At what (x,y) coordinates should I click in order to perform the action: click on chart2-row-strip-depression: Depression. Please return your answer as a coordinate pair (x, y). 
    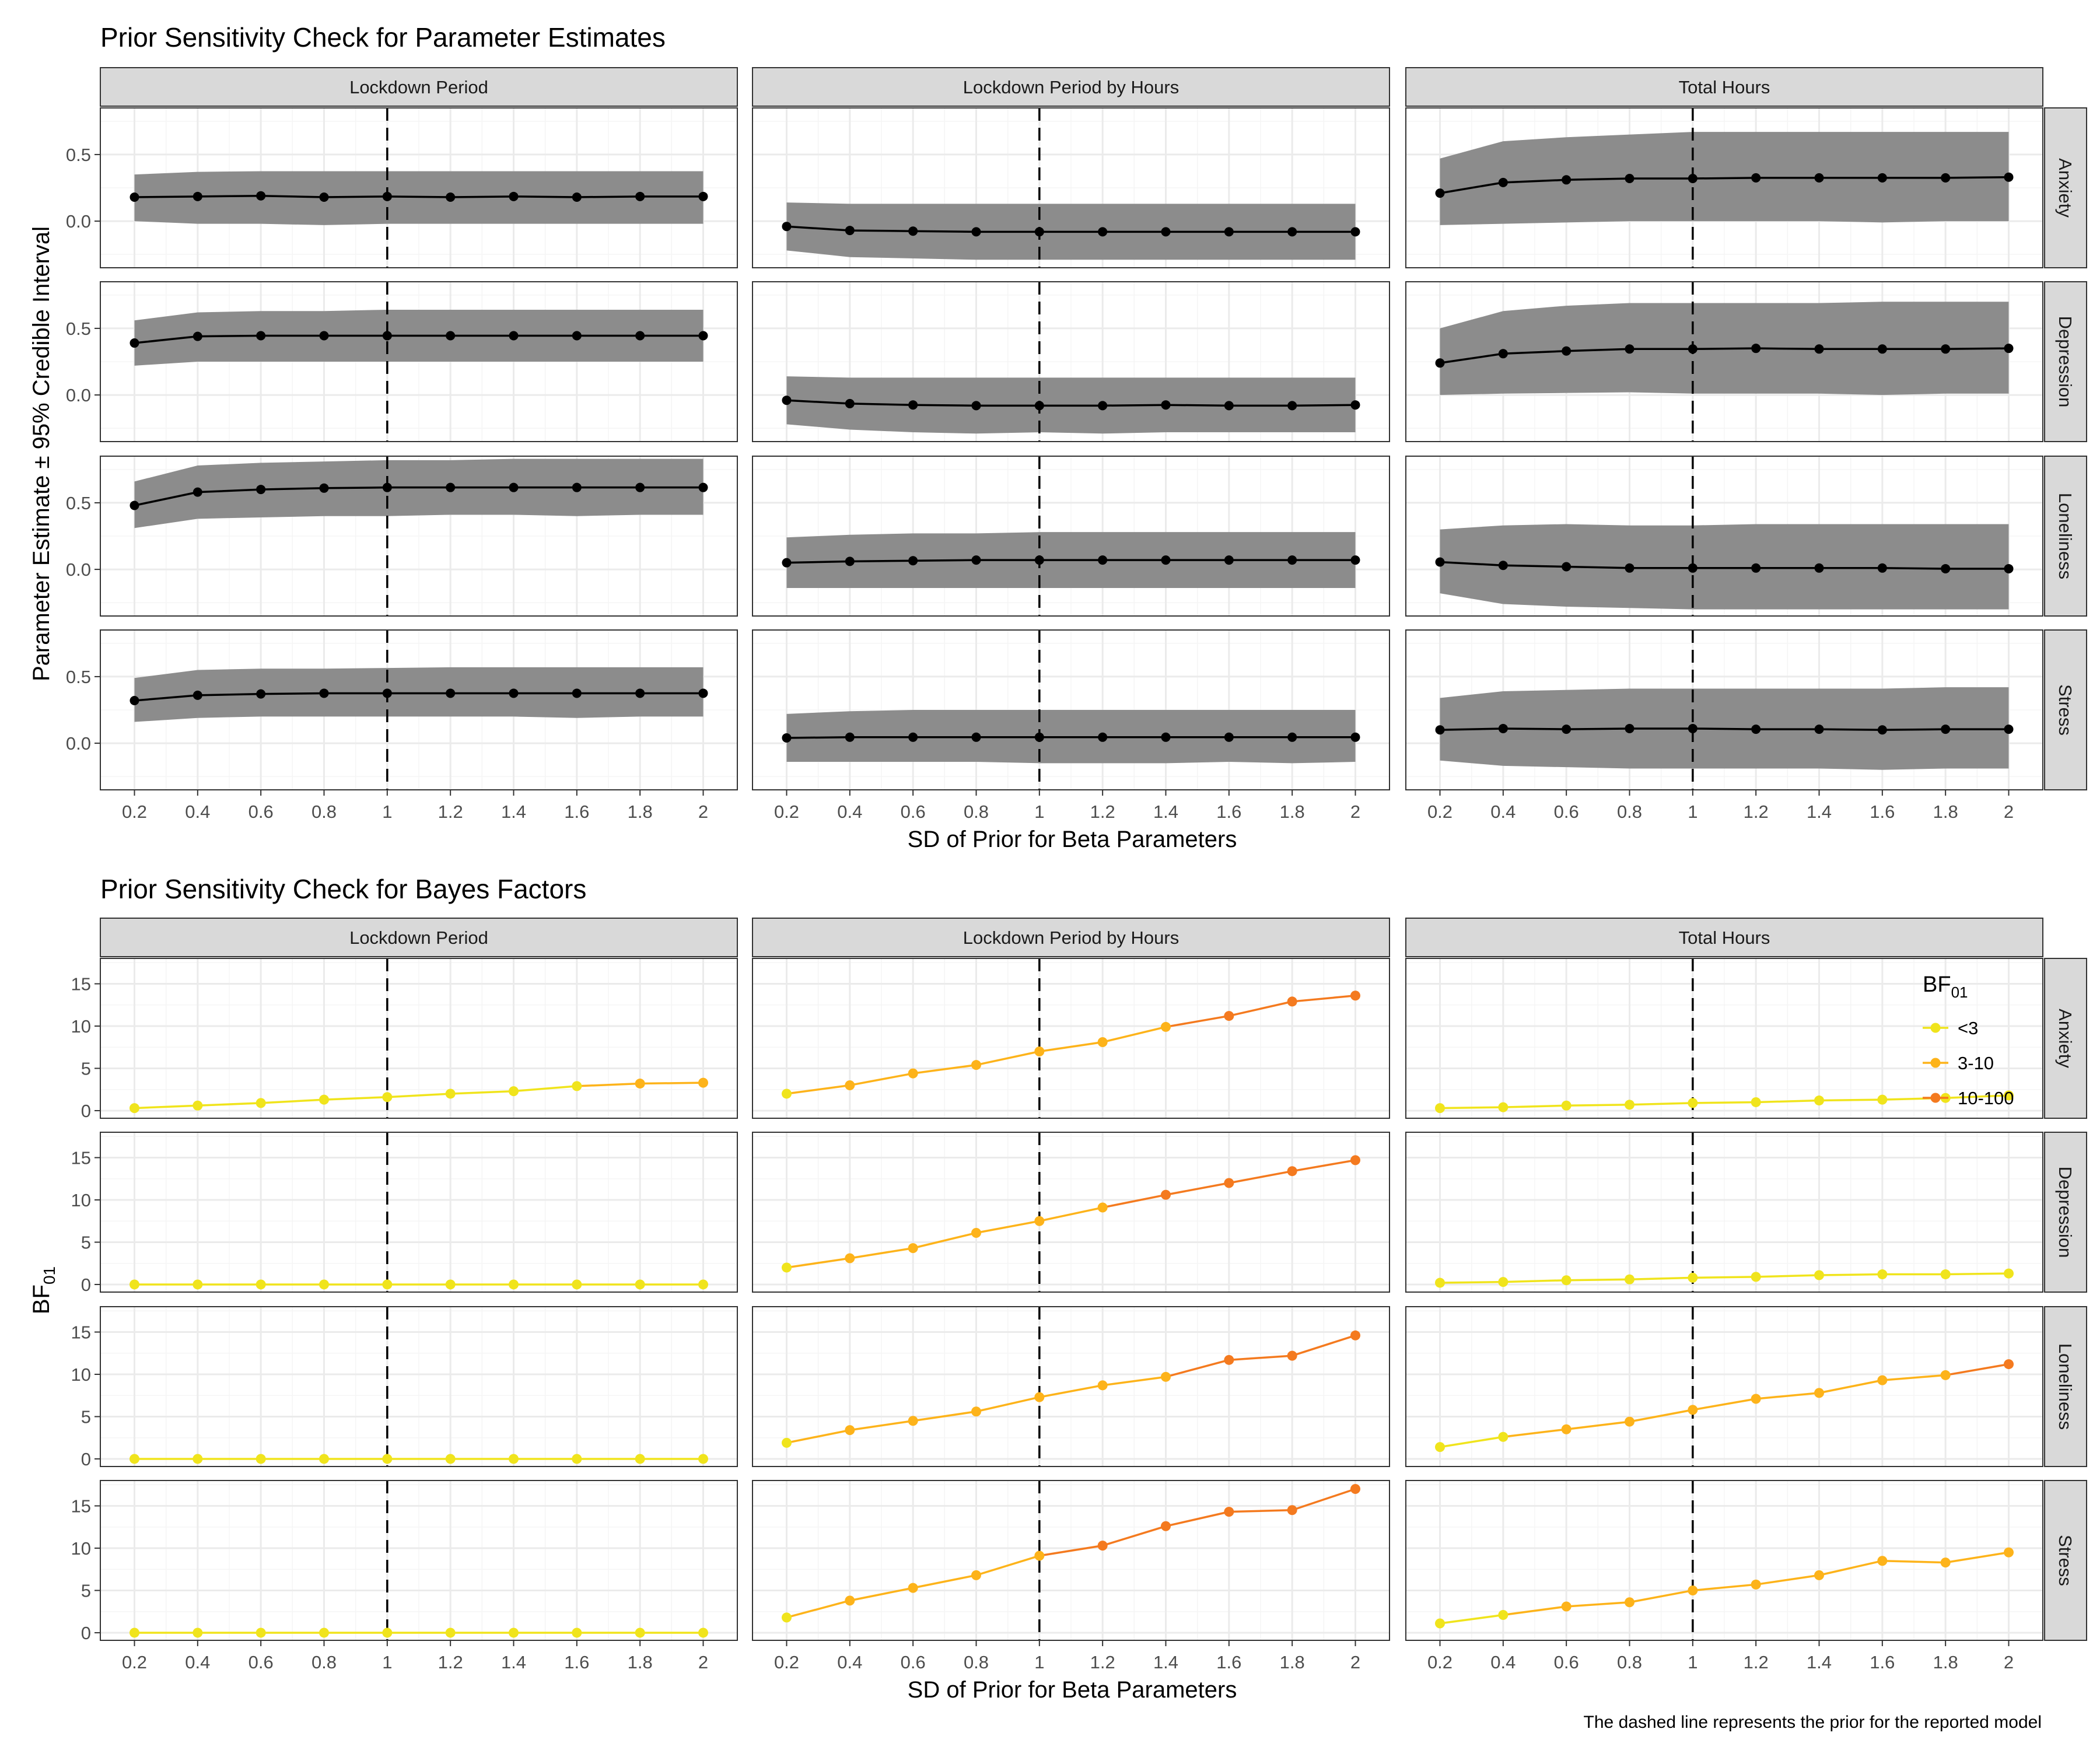
    Looking at the image, I should click on (2065, 1212).